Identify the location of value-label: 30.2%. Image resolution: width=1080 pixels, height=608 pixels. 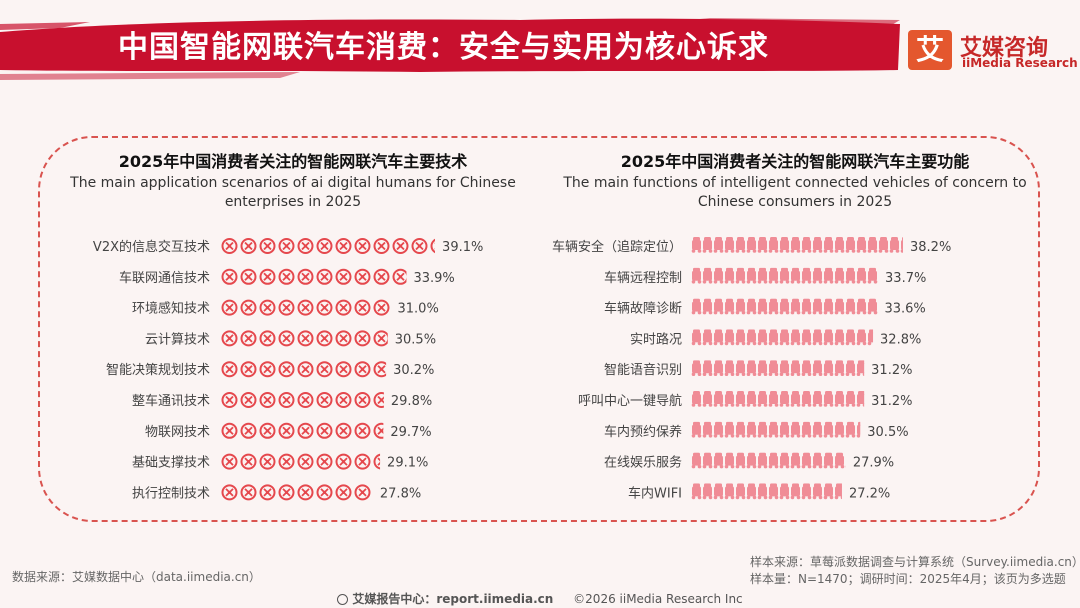
(413, 370).